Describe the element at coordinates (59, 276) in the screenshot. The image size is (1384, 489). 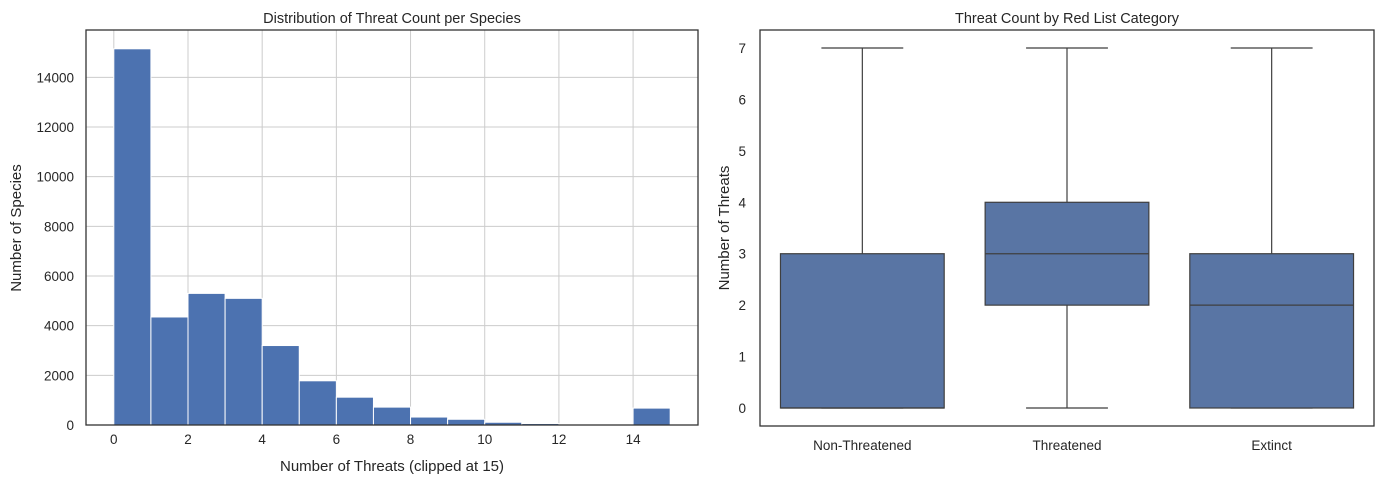
I see `y-tick-label: 6000` at that location.